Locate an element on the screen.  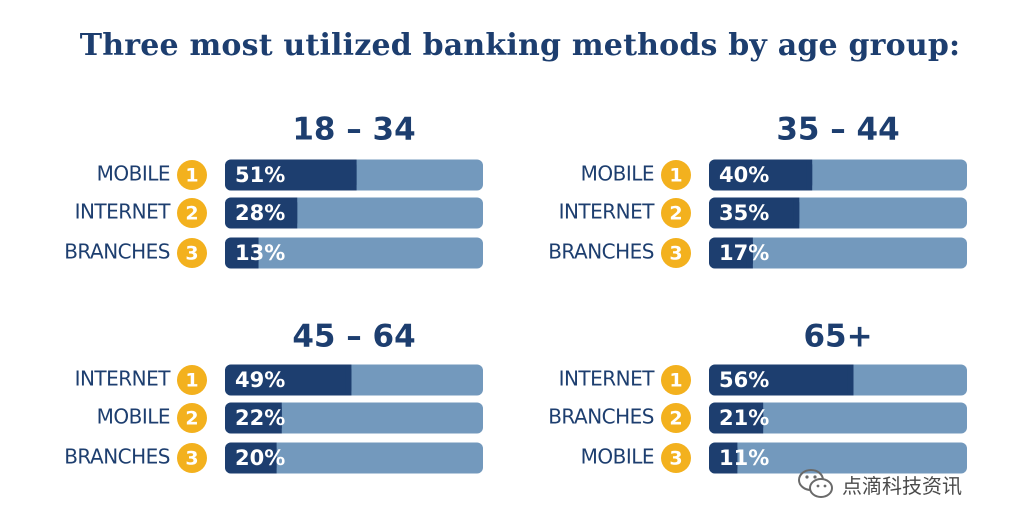
wechat-icon is located at coordinates (815, 483).